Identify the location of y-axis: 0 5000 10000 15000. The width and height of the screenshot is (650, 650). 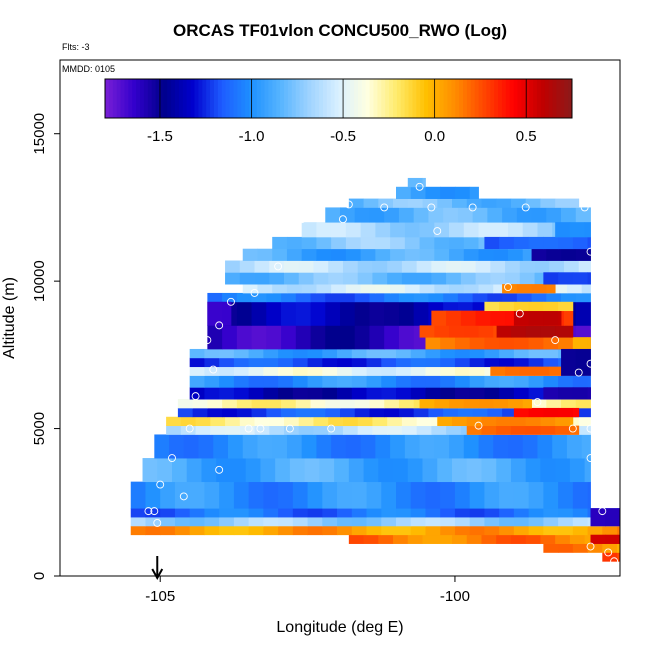
(45, 346).